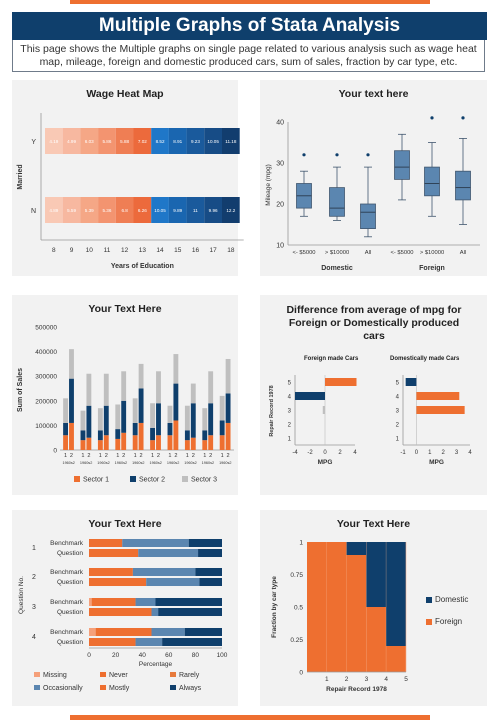 The width and height of the screenshot is (498, 720). What do you see at coordinates (169, 655) in the screenshot?
I see `x-tick-label: 60` at bounding box center [169, 655].